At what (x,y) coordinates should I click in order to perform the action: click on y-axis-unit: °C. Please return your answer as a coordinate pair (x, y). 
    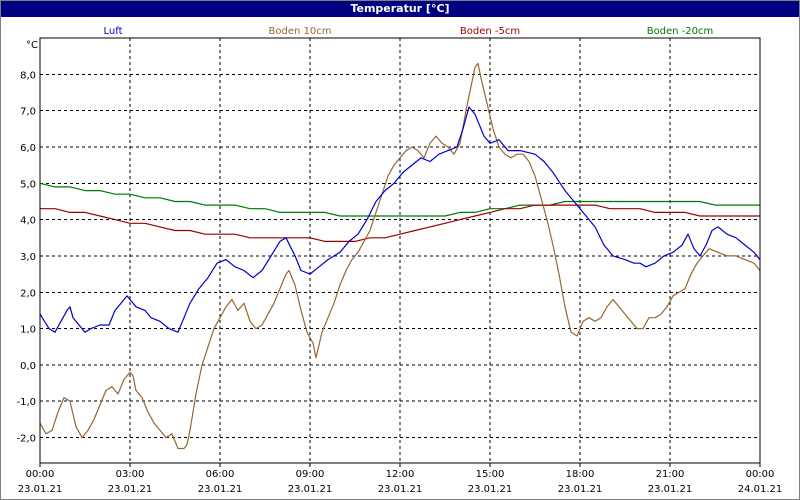
    Looking at the image, I should click on (32, 45).